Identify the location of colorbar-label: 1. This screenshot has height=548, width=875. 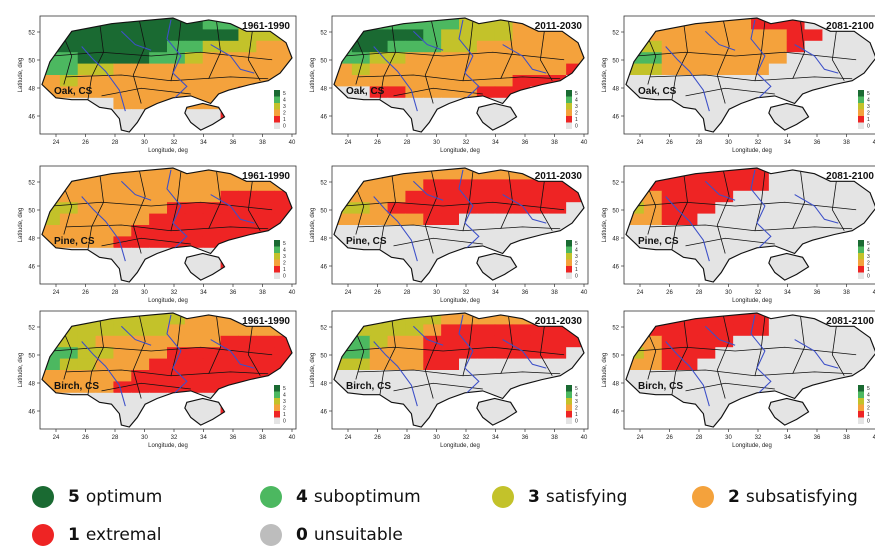
(868, 415).